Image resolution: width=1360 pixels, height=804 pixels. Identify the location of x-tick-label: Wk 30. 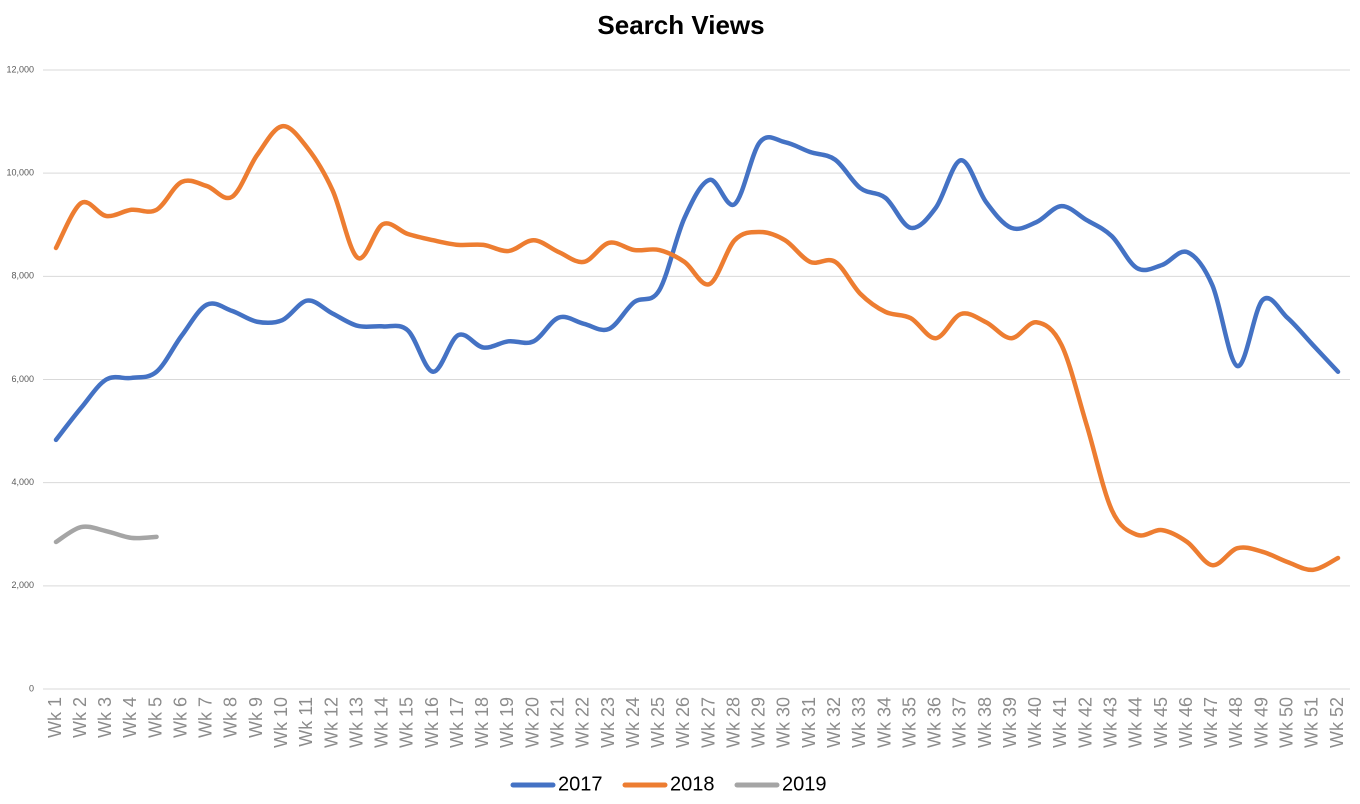
(784, 722).